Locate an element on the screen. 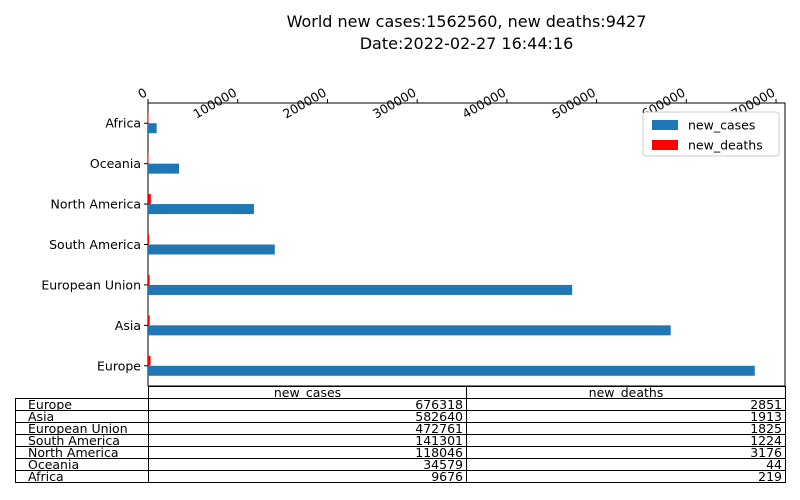 Image resolution: width=800 pixels, height=500 pixels. y-tick-label: Asia is located at coordinates (128, 325).